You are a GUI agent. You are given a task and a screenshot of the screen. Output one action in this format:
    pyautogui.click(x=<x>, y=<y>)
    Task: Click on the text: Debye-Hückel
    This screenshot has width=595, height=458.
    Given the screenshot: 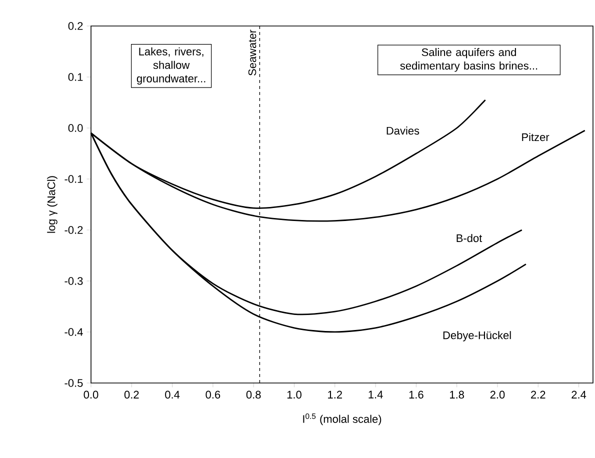 What is the action you would take?
    pyautogui.click(x=477, y=336)
    